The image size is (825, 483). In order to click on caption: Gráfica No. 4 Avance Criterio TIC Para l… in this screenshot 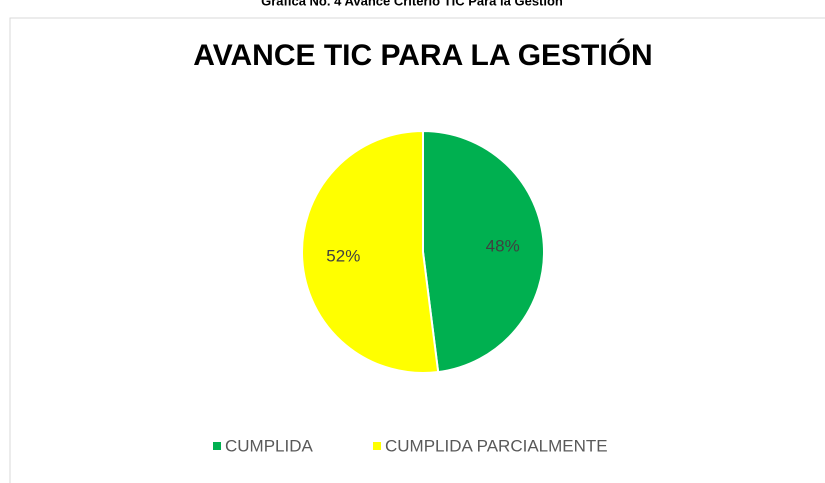, I will do `click(412, 4)`.